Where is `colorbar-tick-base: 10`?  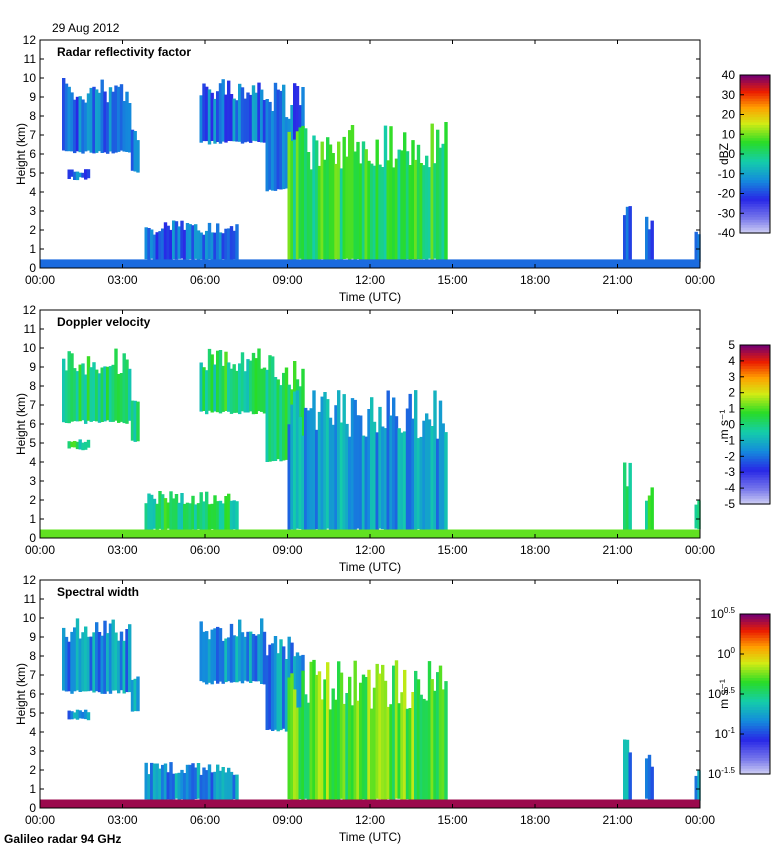 colorbar-tick-base: 10 is located at coordinates (718, 614).